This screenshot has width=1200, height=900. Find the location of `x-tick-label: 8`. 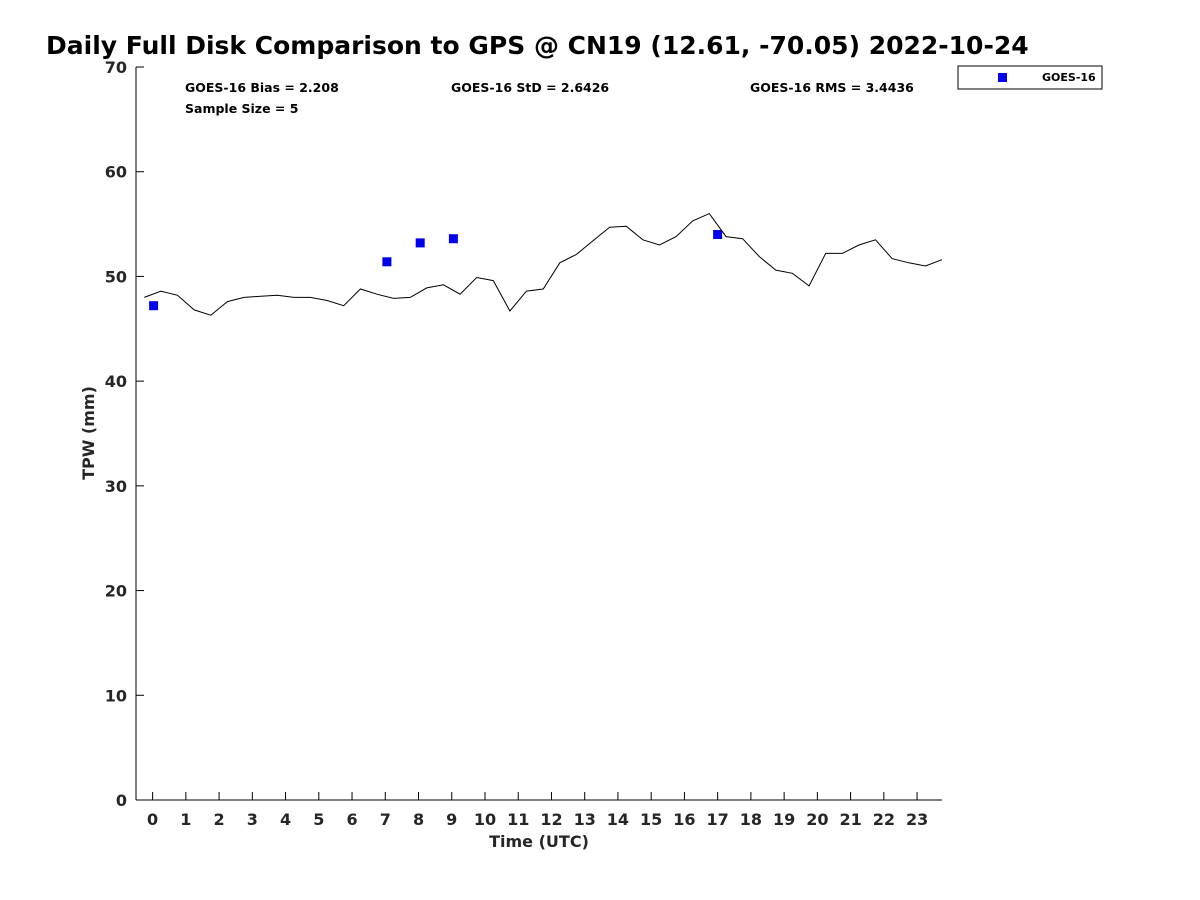

x-tick-label: 8 is located at coordinates (418, 819).